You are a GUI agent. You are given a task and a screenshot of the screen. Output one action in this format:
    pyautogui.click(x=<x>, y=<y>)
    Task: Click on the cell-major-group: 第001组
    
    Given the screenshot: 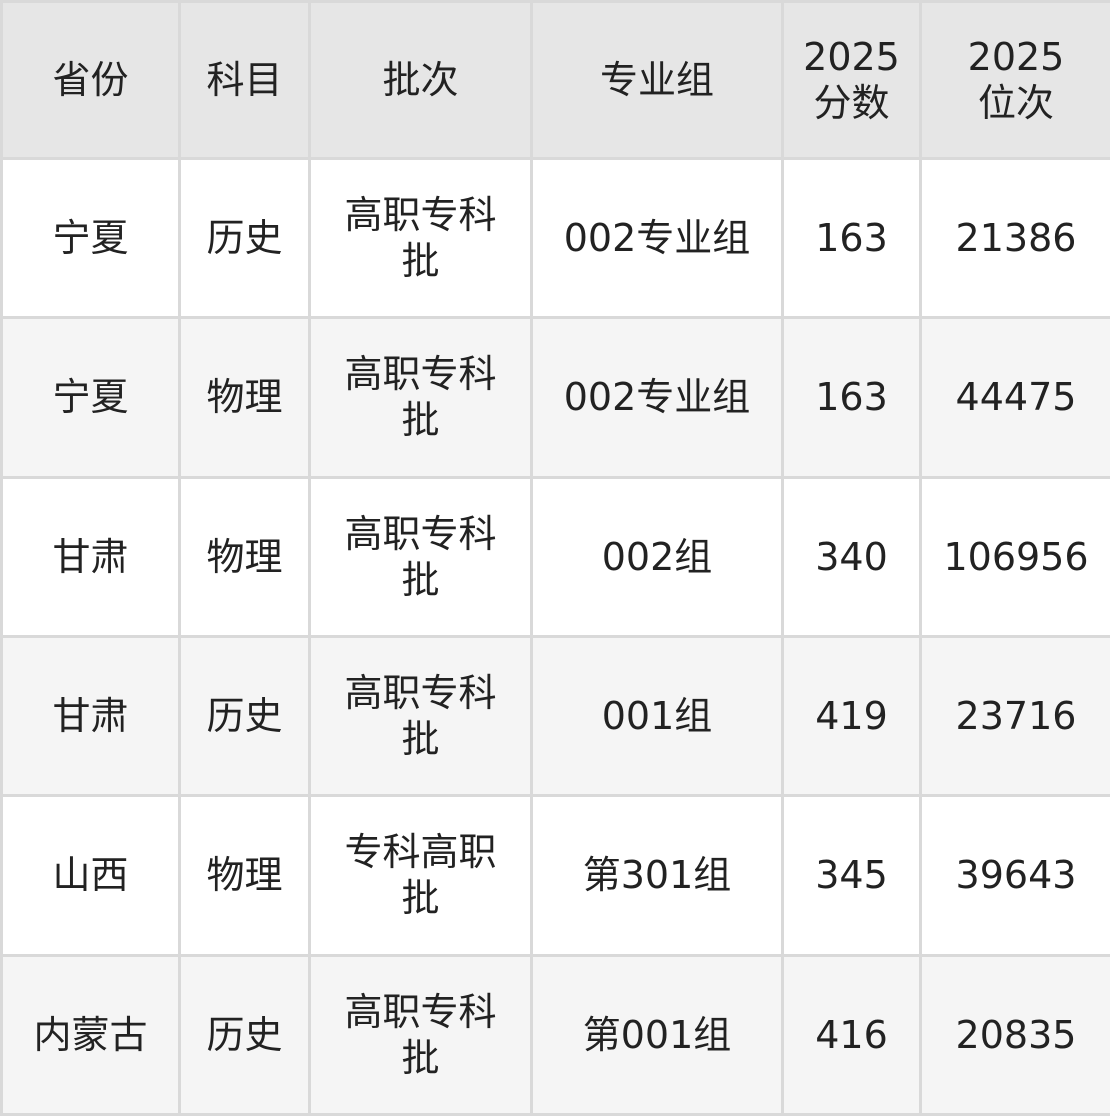 What is the action you would take?
    pyautogui.click(x=657, y=1034)
    